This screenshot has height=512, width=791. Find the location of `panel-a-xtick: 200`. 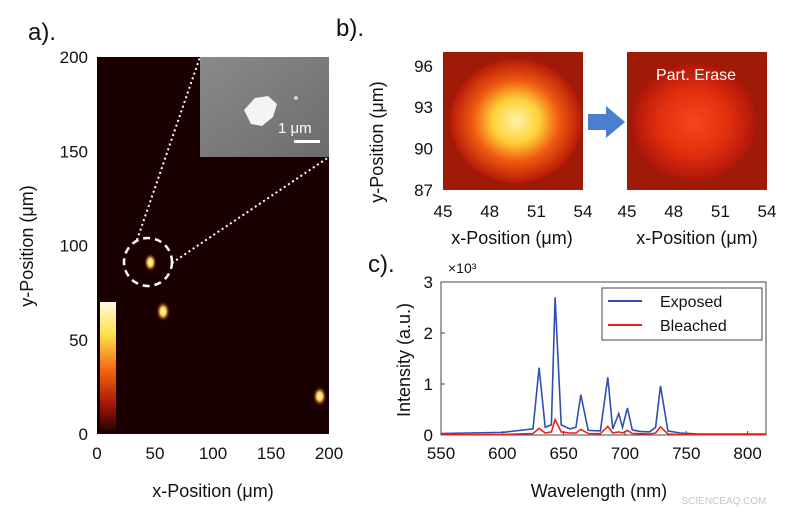

panel-a-xtick: 200 is located at coordinates (329, 453).